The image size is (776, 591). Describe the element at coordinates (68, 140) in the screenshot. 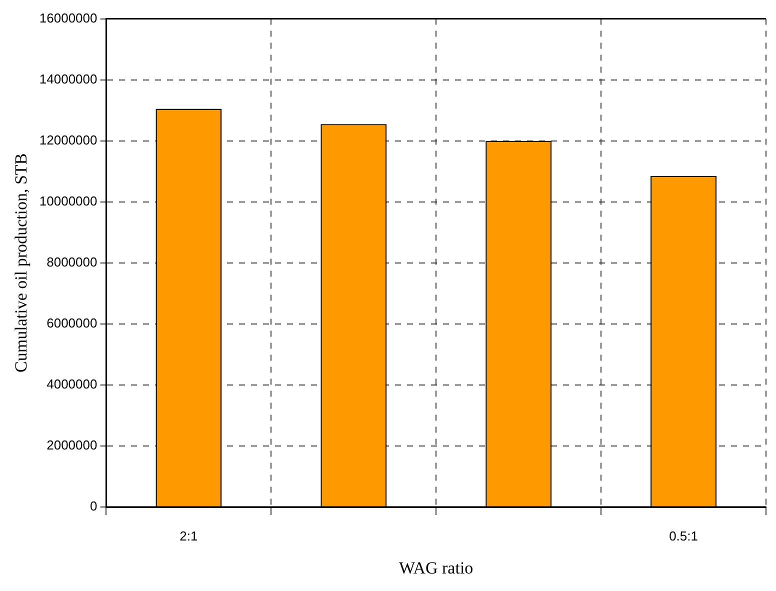

I see `y-tick-label: 12000000` at that location.